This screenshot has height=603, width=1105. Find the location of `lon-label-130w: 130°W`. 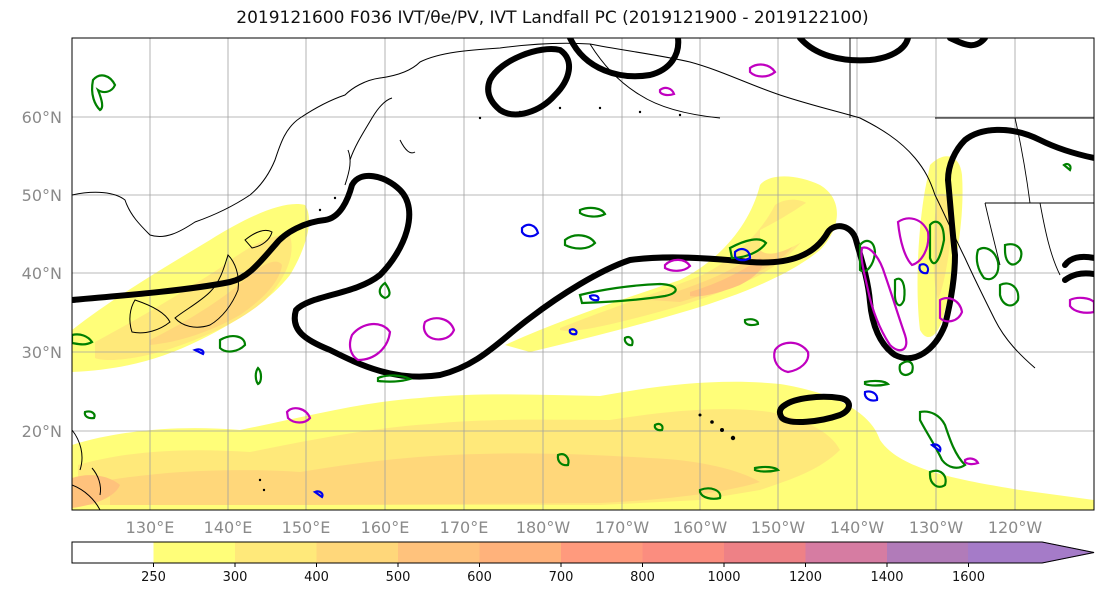

lon-label-130w: 130°W is located at coordinates (936, 527).